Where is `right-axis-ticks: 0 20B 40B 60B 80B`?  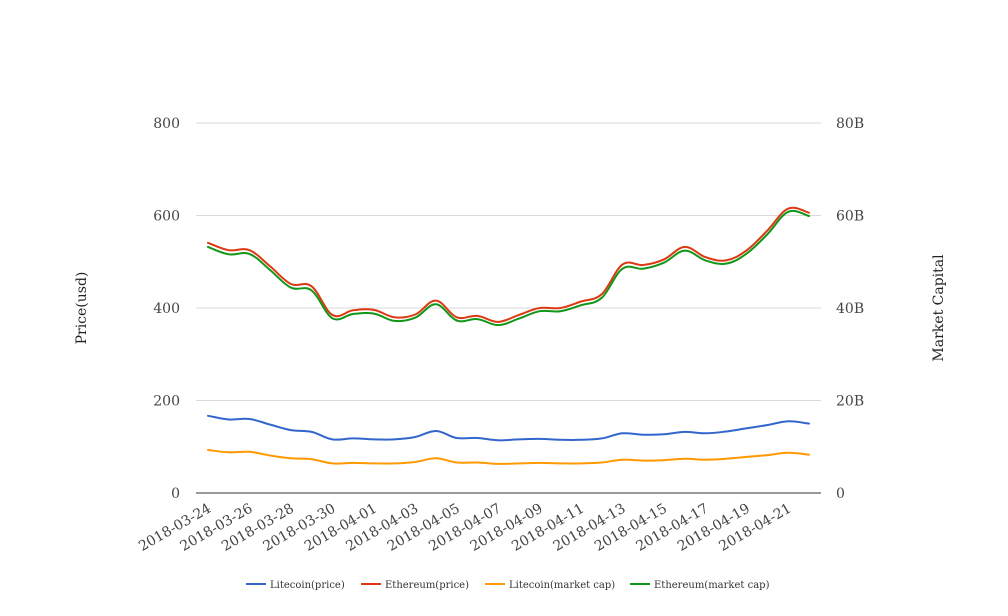
right-axis-ticks: 0 20B 40B 60B 80B is located at coordinates (850, 309).